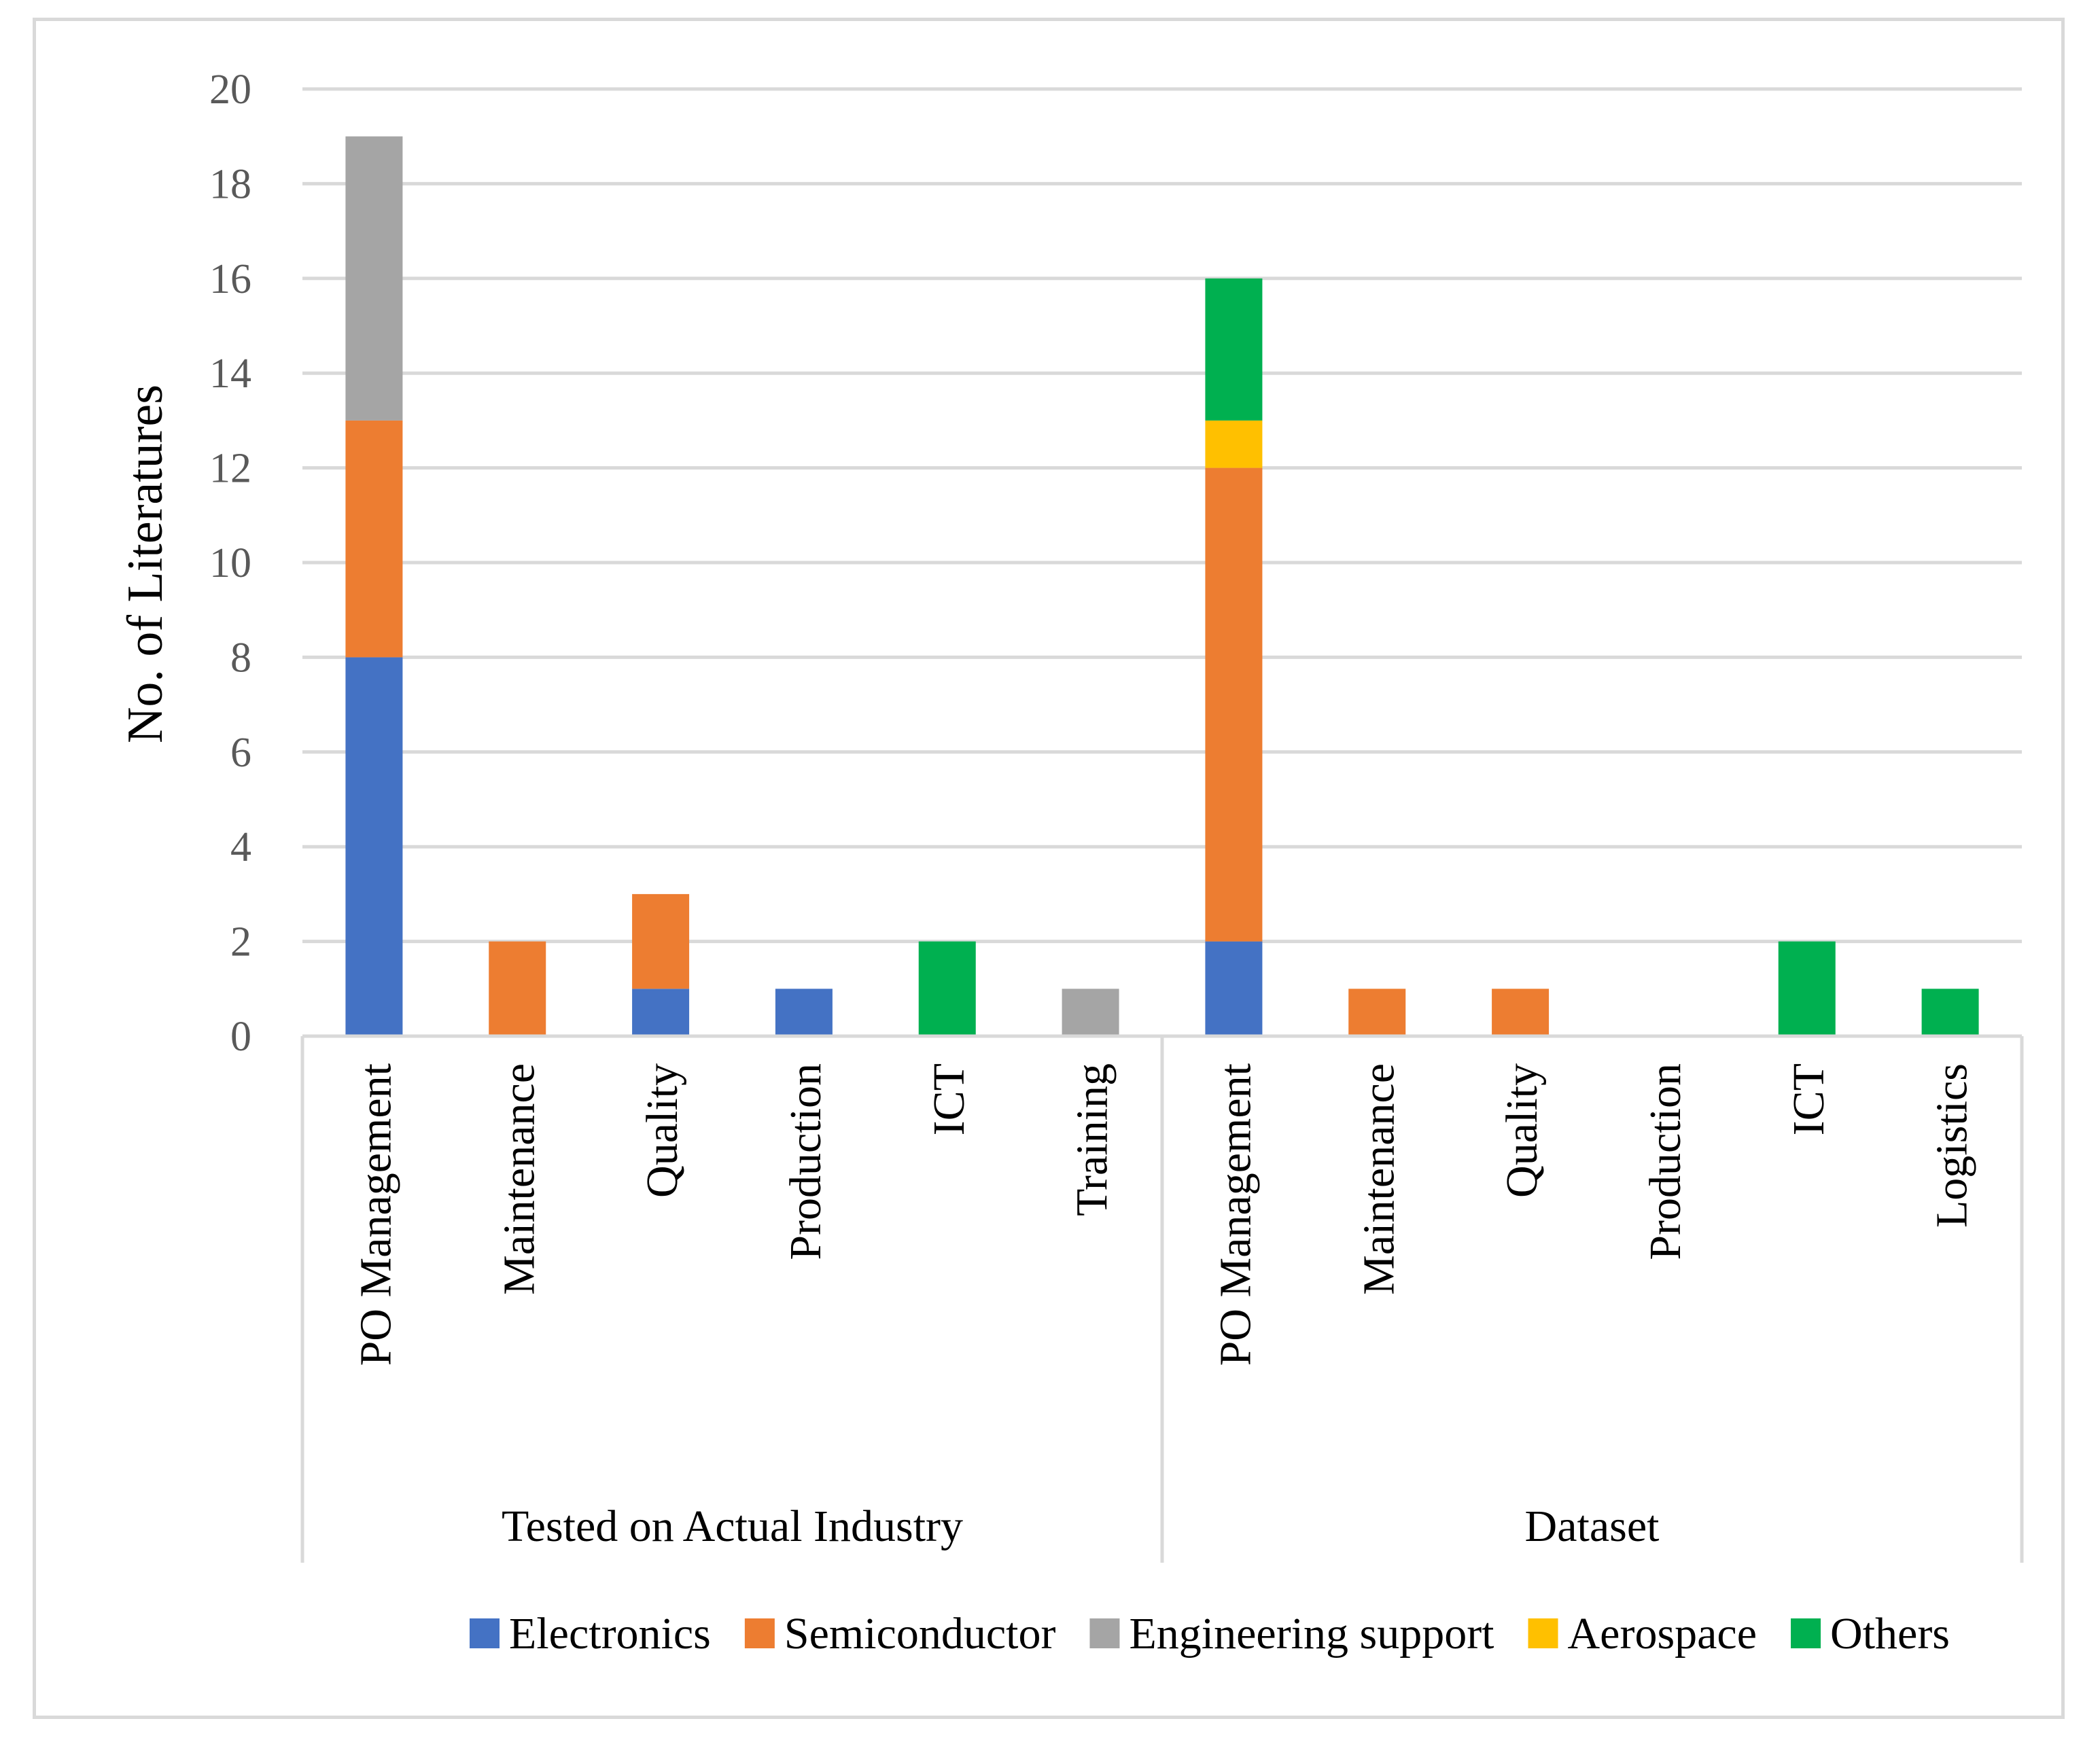 The width and height of the screenshot is (2100, 1738). What do you see at coordinates (760, 1633) in the screenshot?
I see `legend-swatch-semiconductor` at bounding box center [760, 1633].